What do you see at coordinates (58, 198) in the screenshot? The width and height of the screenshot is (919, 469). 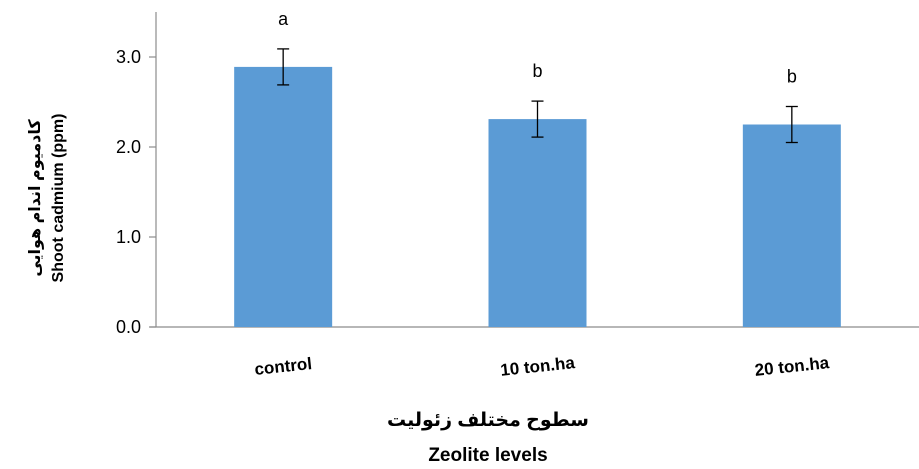 I see `y-axis-title: Shoot cadmium (ppm)` at bounding box center [58, 198].